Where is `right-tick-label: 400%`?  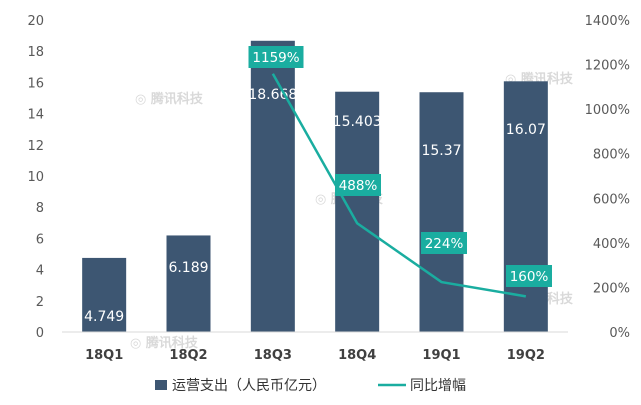
right-tick-label: 400% is located at coordinates (611, 244).